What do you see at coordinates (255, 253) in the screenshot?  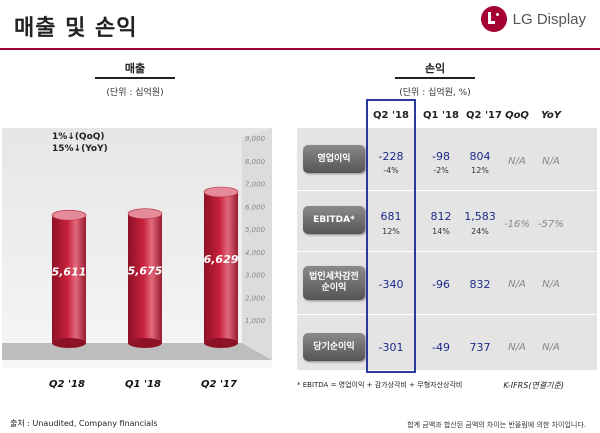 I see `y-tick-label: 4,000` at bounding box center [255, 253].